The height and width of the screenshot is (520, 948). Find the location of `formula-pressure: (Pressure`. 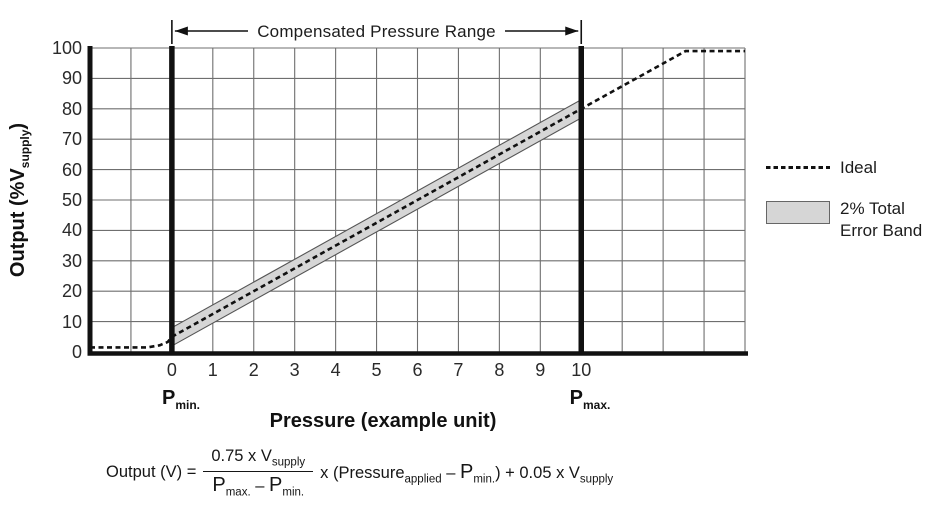

formula-pressure: (Pressure is located at coordinates (368, 472).